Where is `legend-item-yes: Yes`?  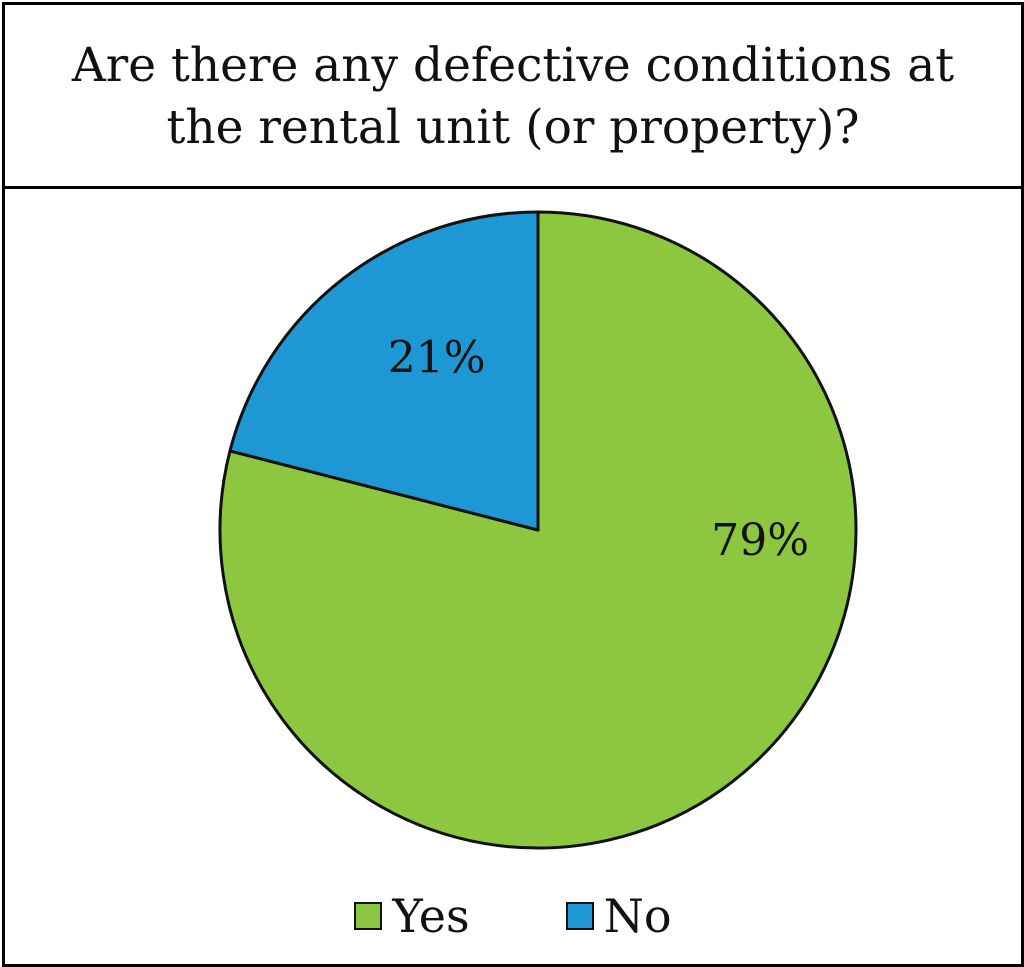 legend-item-yes: Yes is located at coordinates (412, 916).